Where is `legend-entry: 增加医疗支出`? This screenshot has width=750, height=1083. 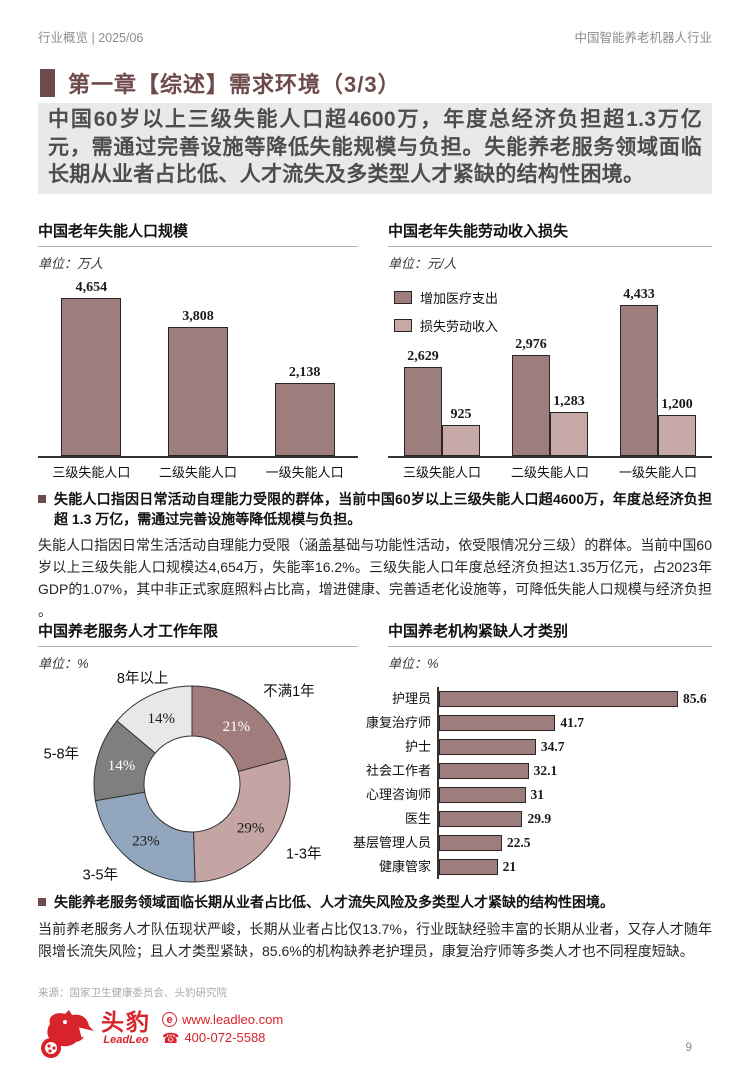
legend-entry: 增加医疗支出 is located at coordinates (446, 297).